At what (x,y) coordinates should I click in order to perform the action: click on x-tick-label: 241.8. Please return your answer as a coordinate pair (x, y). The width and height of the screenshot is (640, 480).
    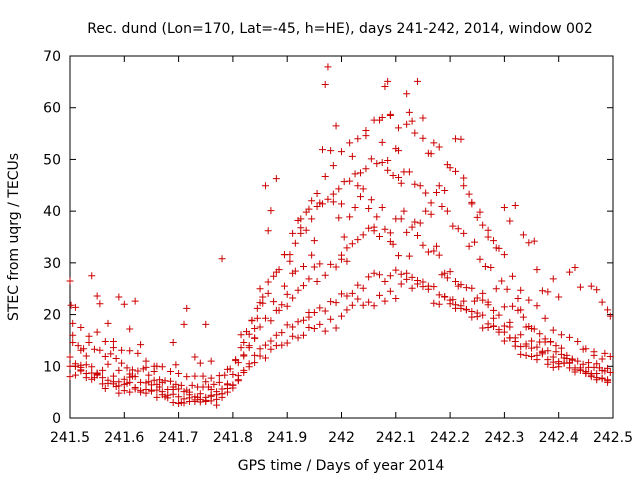
    Looking at the image, I should click on (233, 438).